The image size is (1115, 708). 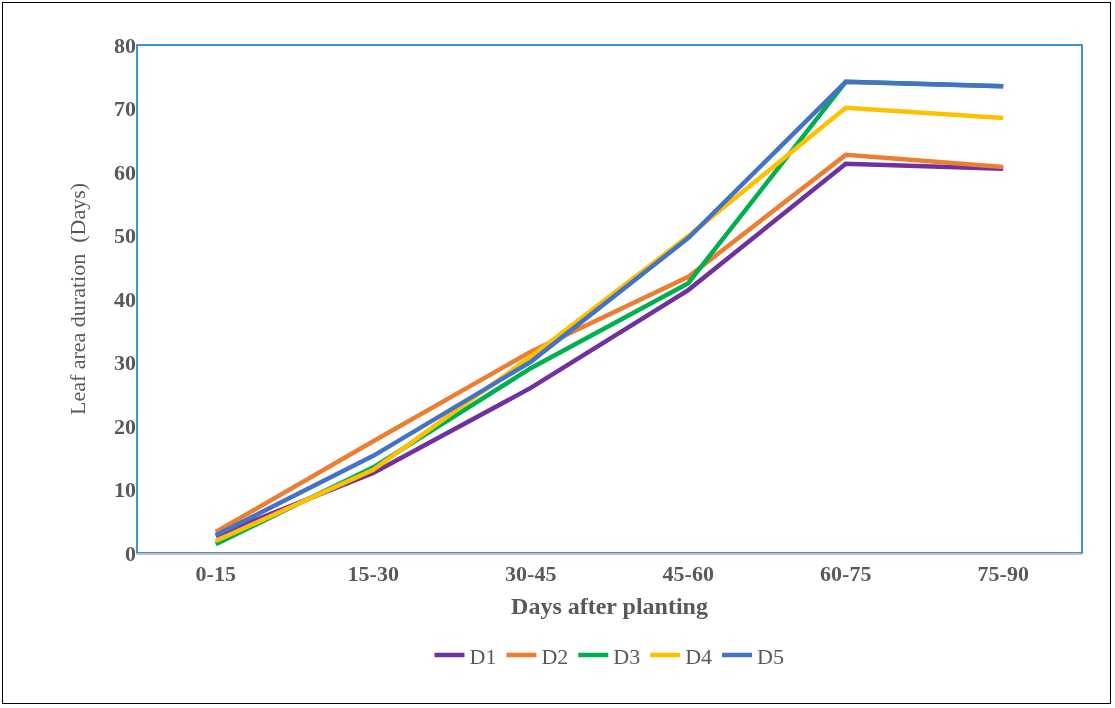 What do you see at coordinates (609, 606) in the screenshot?
I see `x-axis-title: Days after planting` at bounding box center [609, 606].